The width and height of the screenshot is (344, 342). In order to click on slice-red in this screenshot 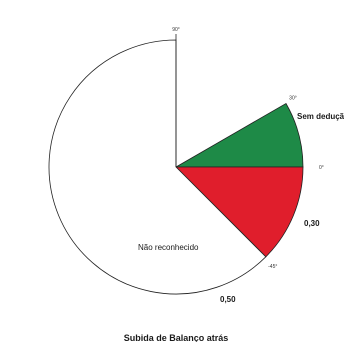, I will do `click(239, 212)`.